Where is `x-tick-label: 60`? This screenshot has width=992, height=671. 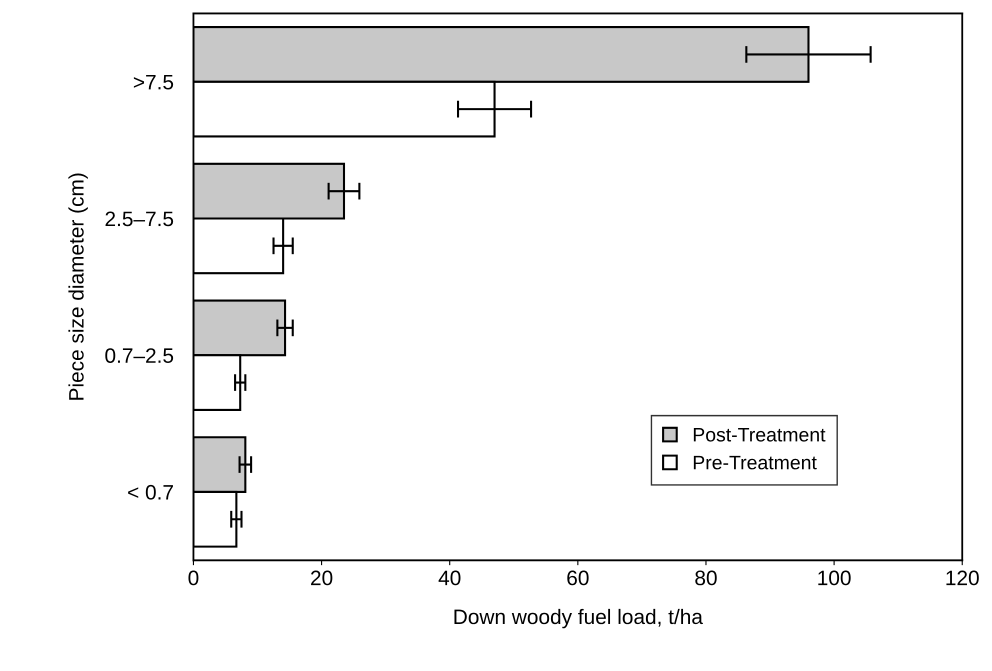 x-tick-label: 60 is located at coordinates (578, 578).